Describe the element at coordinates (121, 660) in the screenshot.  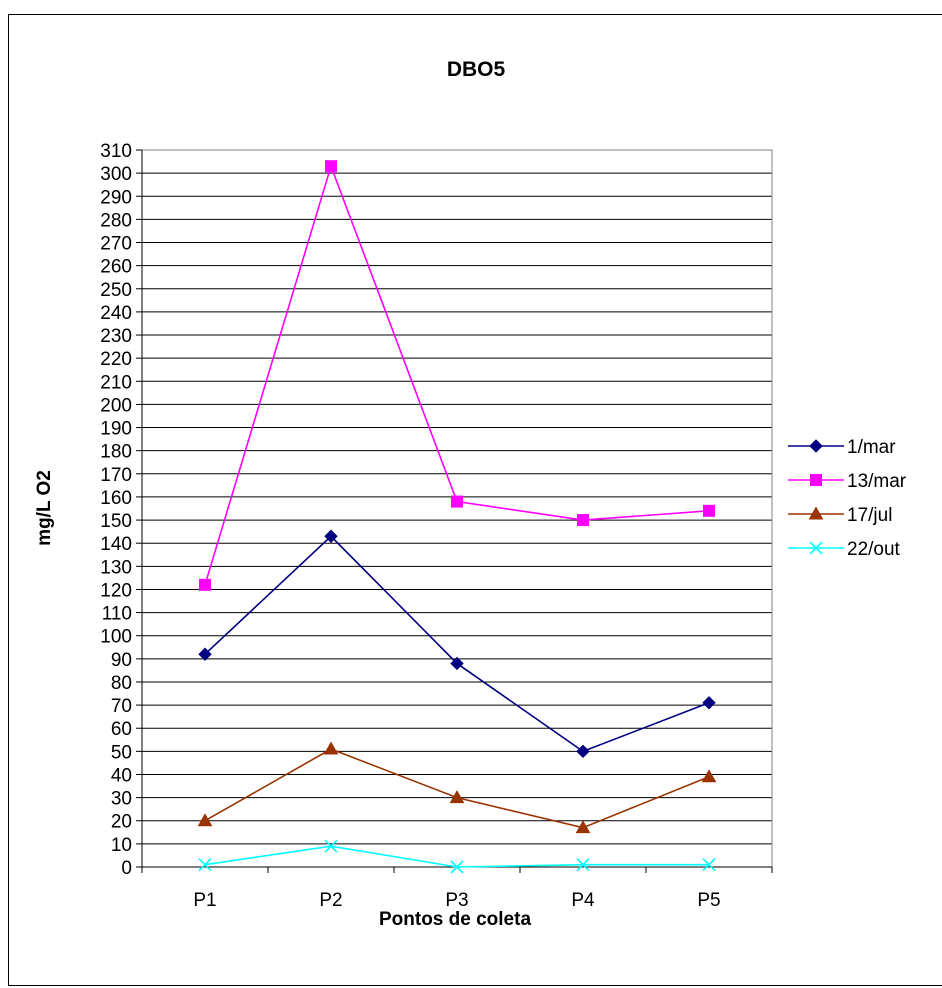
I see `y-tick-label: 90` at that location.